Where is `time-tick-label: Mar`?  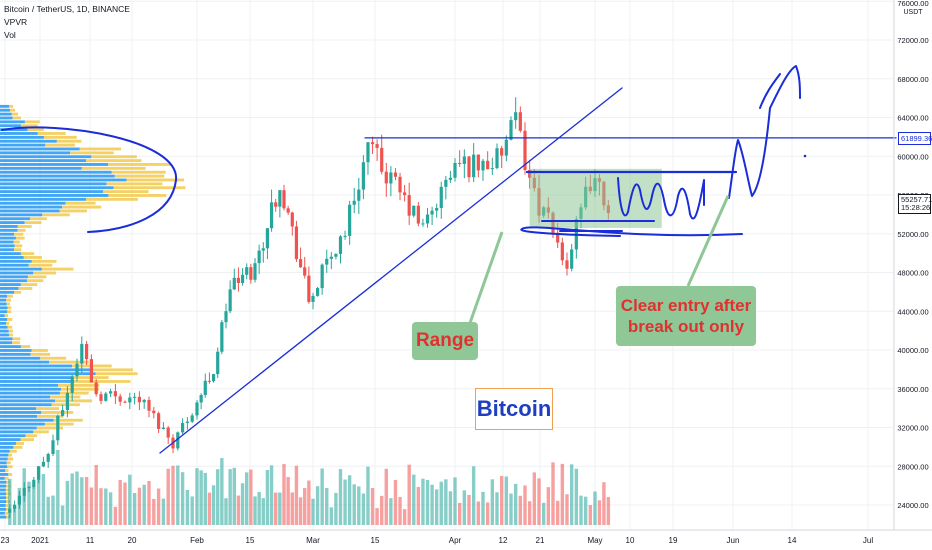 time-tick-label: Mar is located at coordinates (313, 540).